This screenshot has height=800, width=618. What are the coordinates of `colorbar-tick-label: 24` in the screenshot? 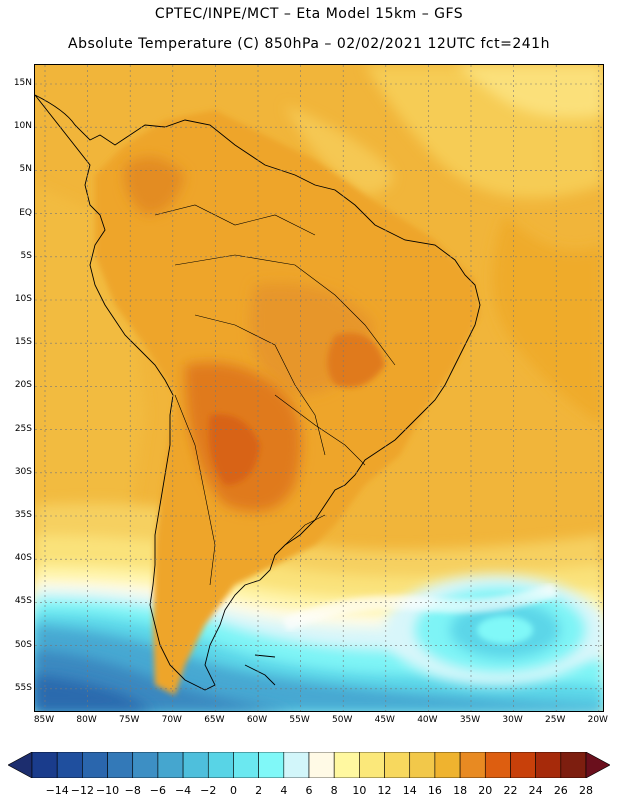 It's located at (535, 790).